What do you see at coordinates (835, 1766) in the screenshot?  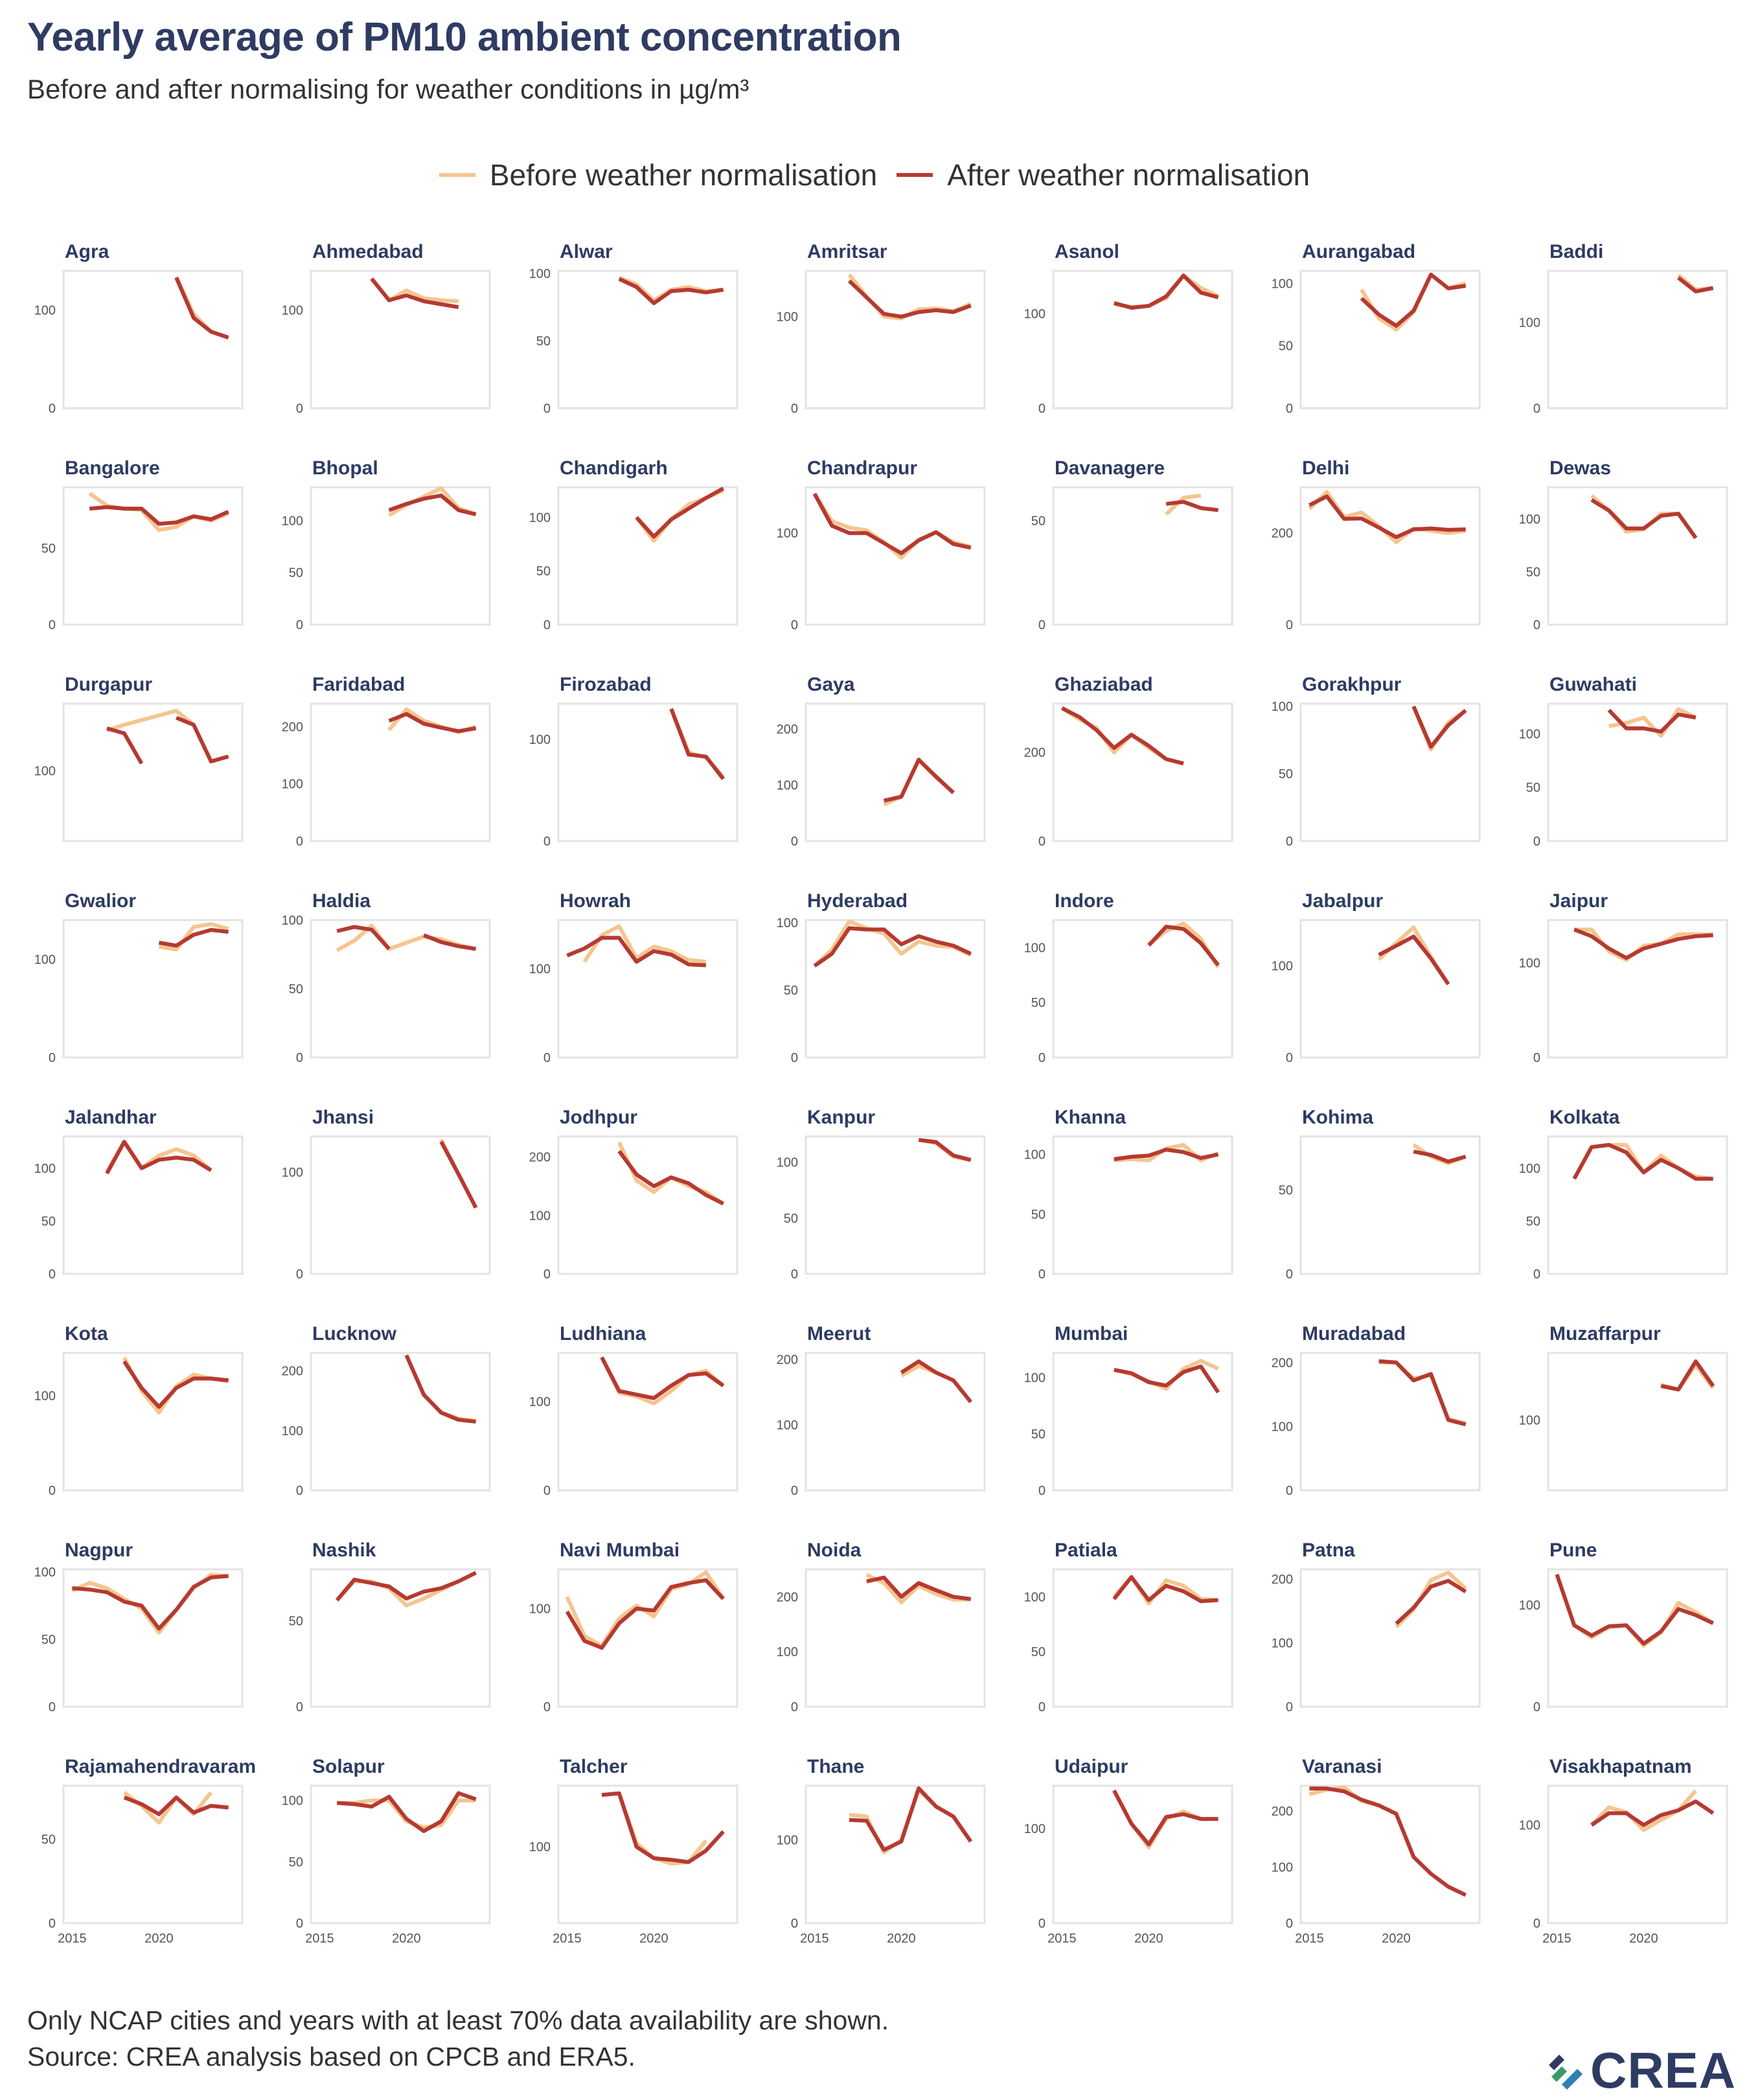 I see `panel-title: Thane` at bounding box center [835, 1766].